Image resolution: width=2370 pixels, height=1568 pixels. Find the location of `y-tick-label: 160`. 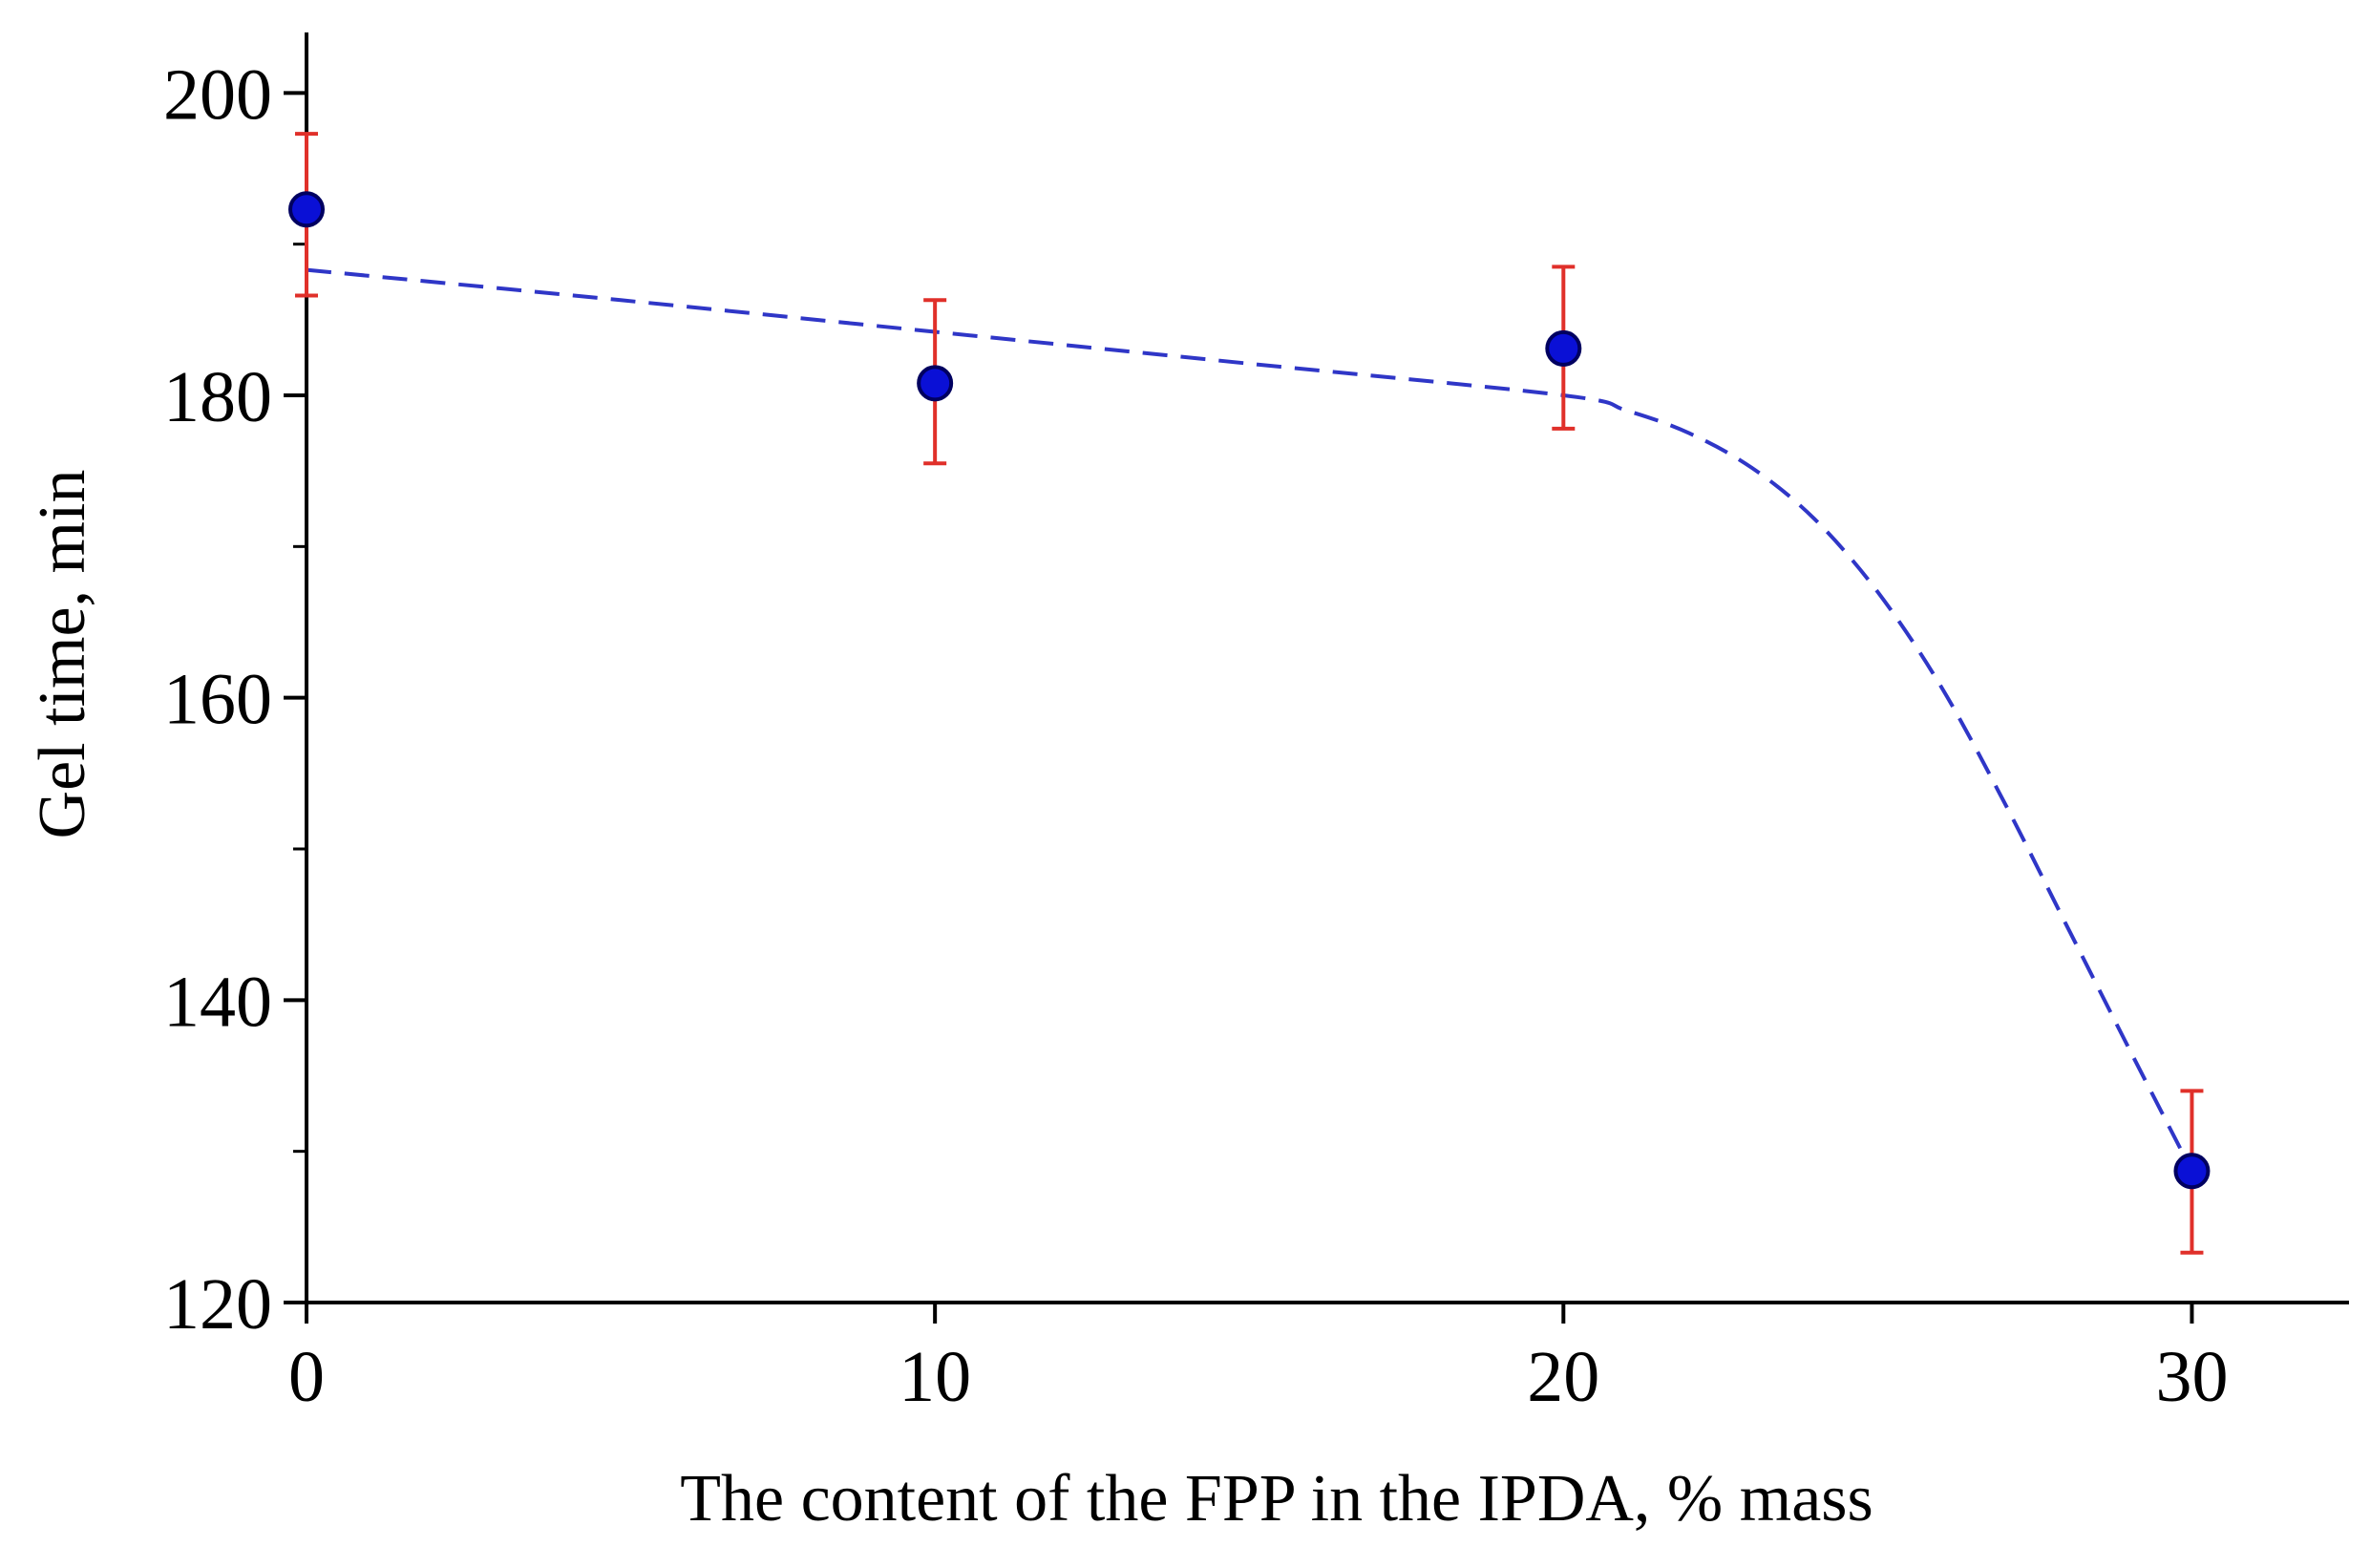

y-tick-label: 160 is located at coordinates (217, 700).